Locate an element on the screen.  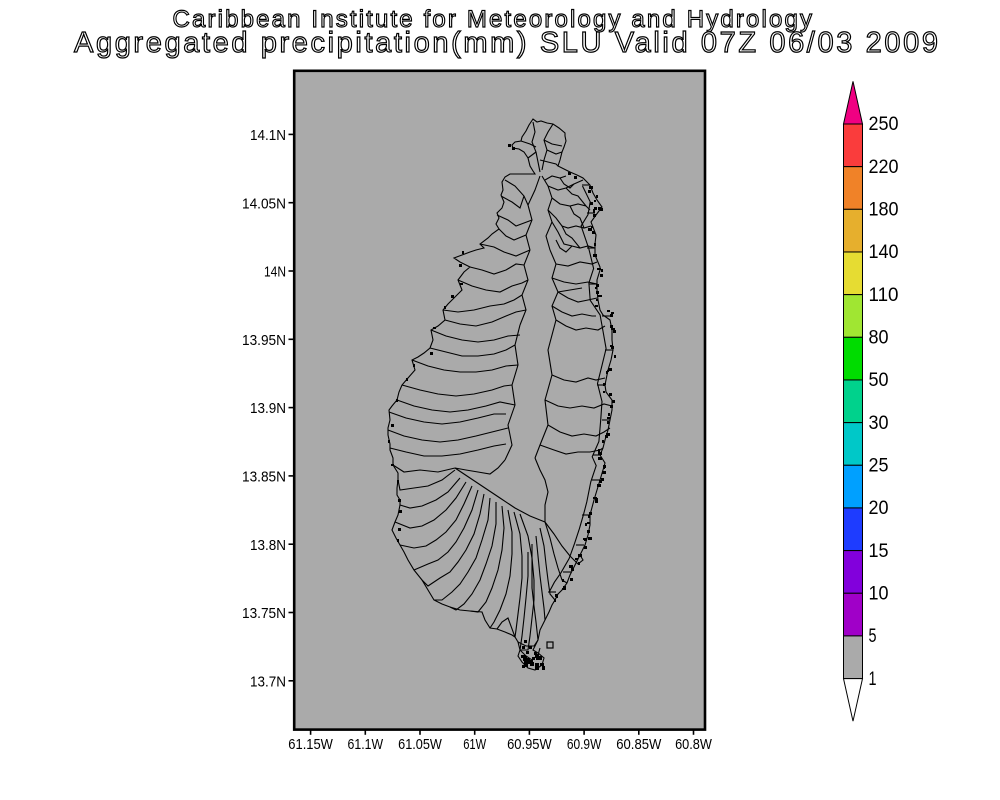
svg-text: 10 is located at coordinates (879, 594).